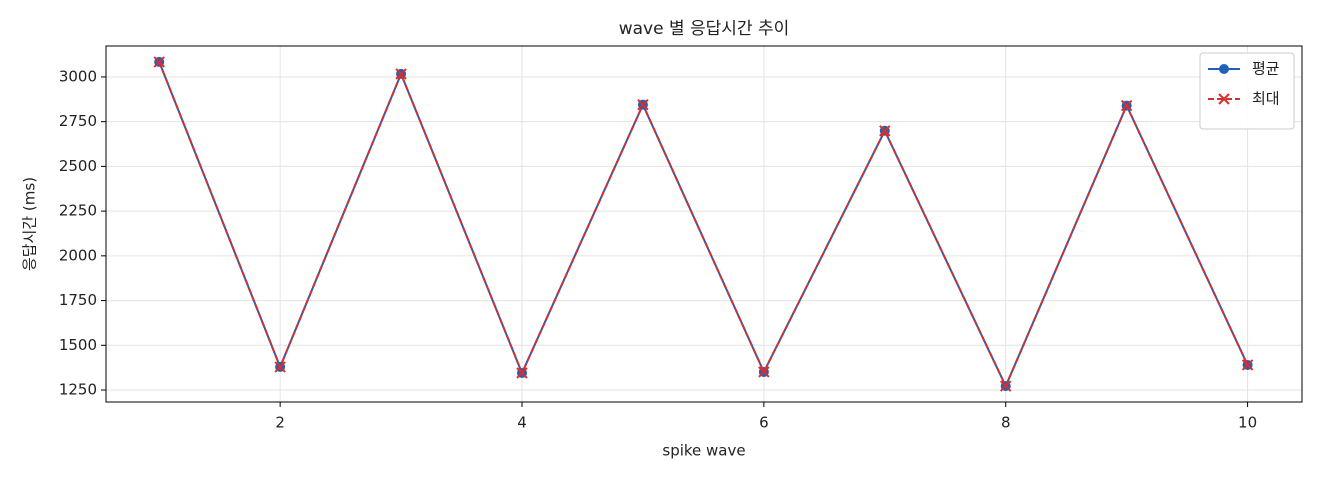  Describe the element at coordinates (522, 423) in the screenshot. I see `x-tick-label: 4` at that location.